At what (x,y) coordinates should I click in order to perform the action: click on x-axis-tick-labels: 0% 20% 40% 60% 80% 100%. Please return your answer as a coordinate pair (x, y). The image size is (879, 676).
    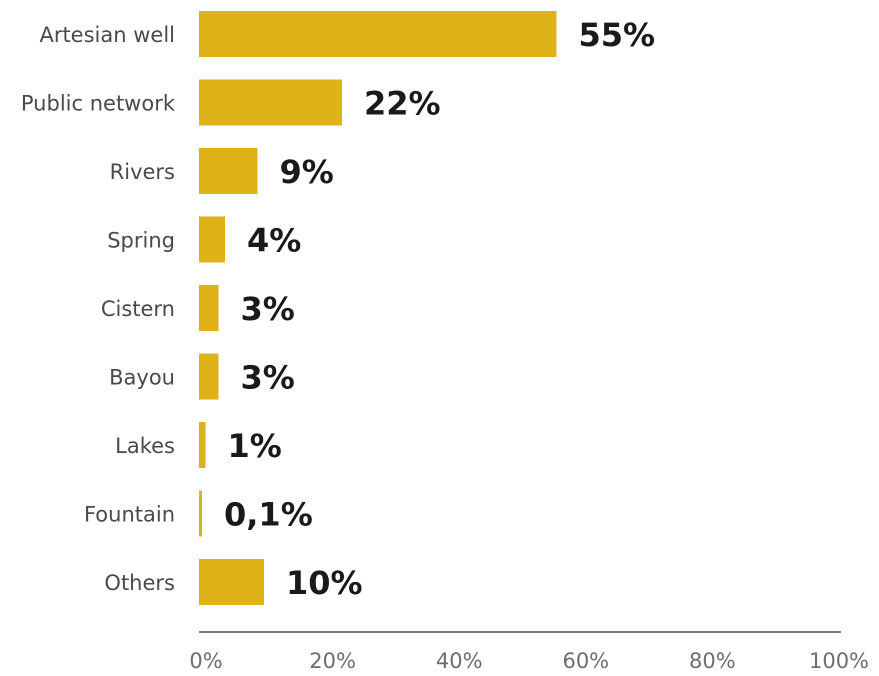
    Looking at the image, I should click on (529, 661).